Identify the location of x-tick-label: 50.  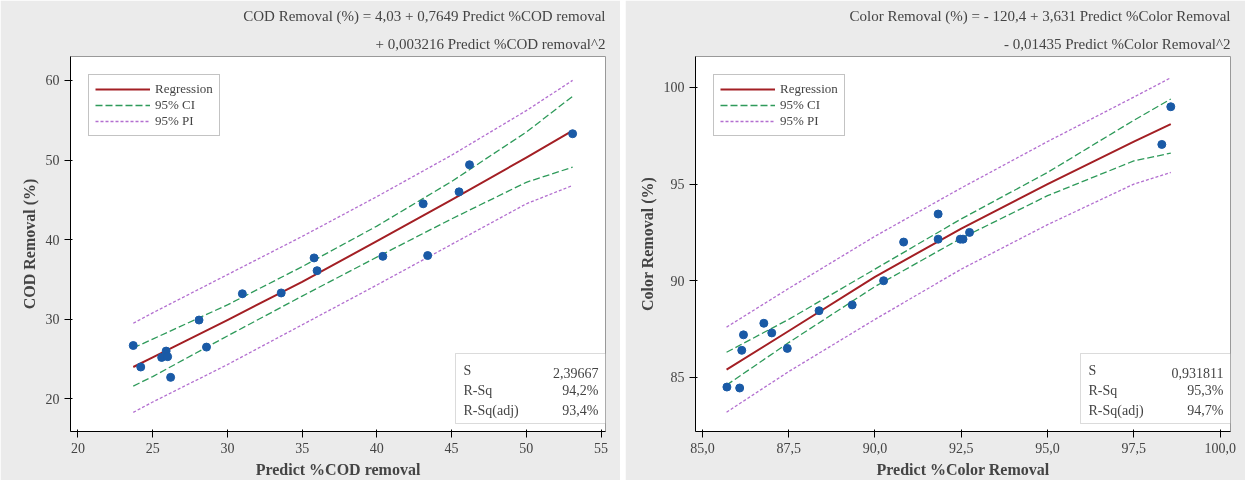
(526, 448).